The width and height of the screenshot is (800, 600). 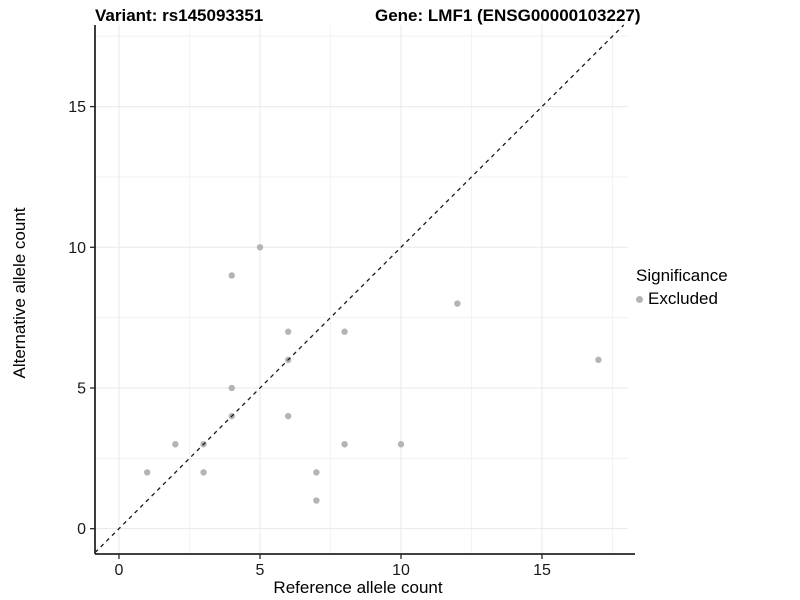 What do you see at coordinates (179, 15) in the screenshot?
I see `variant-title: Variant: rs145093351` at bounding box center [179, 15].